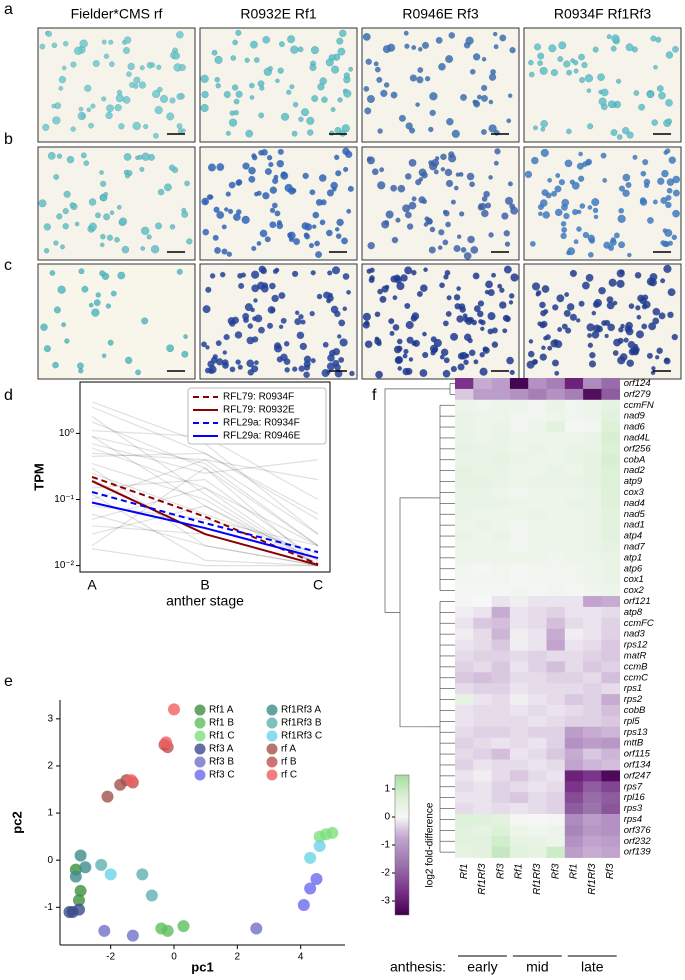  I want to click on colorbar-label: log2 fold-difference, so click(430, 844).